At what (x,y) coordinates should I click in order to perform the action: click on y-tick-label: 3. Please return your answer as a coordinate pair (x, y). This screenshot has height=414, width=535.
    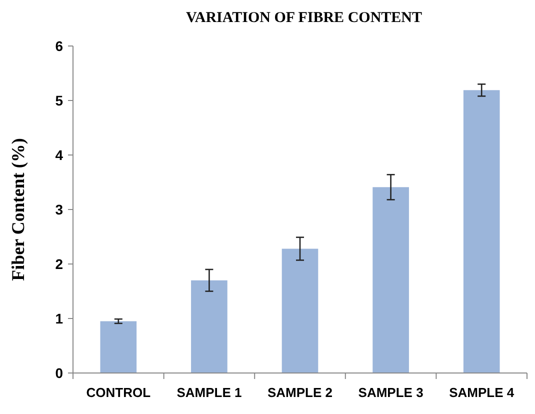
    Looking at the image, I should click on (59, 209).